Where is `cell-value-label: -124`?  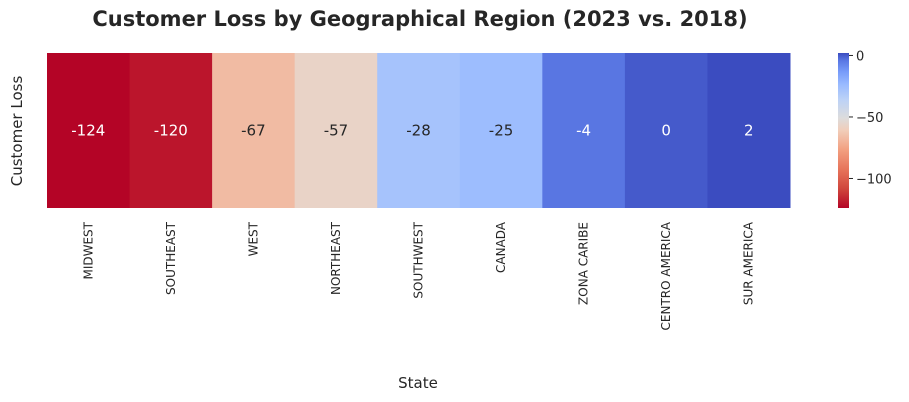 cell-value-label: -124 is located at coordinates (88, 131).